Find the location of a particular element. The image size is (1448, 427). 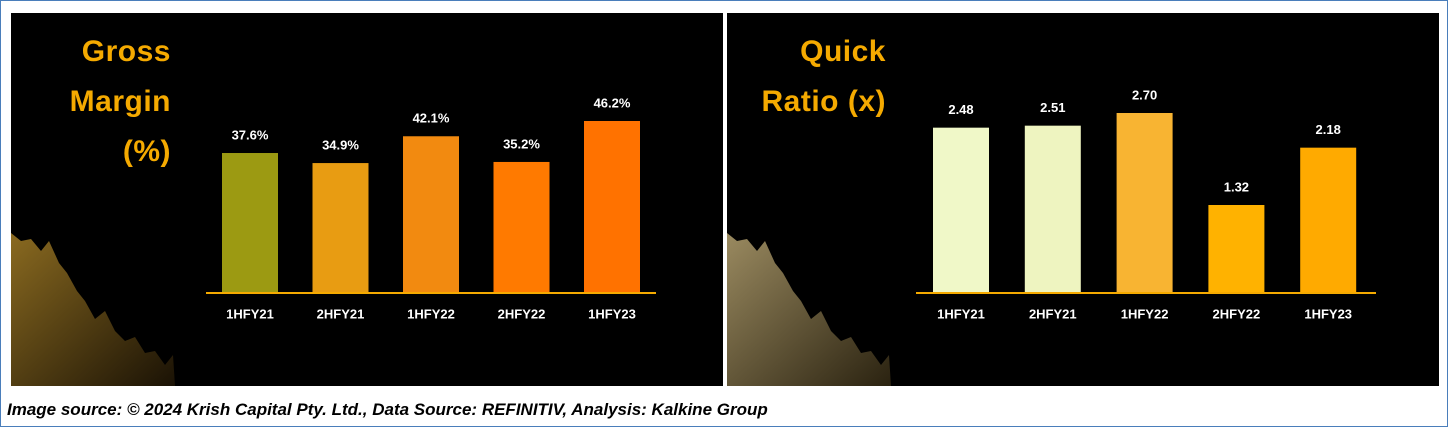

chart-title: Gross Margin (%) is located at coordinates (120, 101).